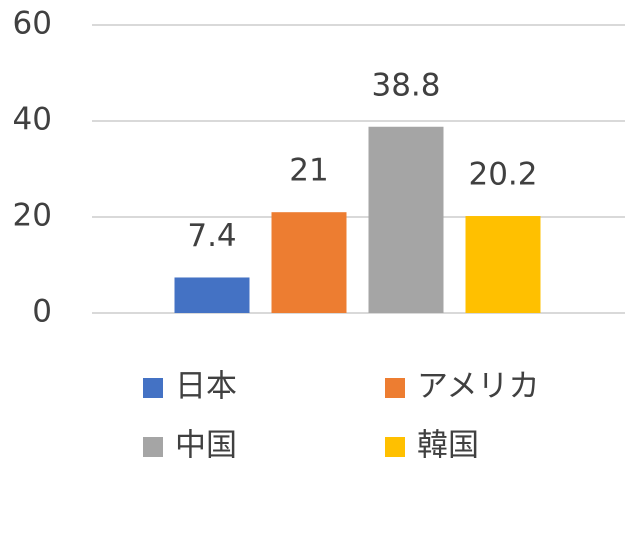 The height and width of the screenshot is (537, 642). What do you see at coordinates (32, 24) in the screenshot?
I see `y-tick-label: 60` at bounding box center [32, 24].